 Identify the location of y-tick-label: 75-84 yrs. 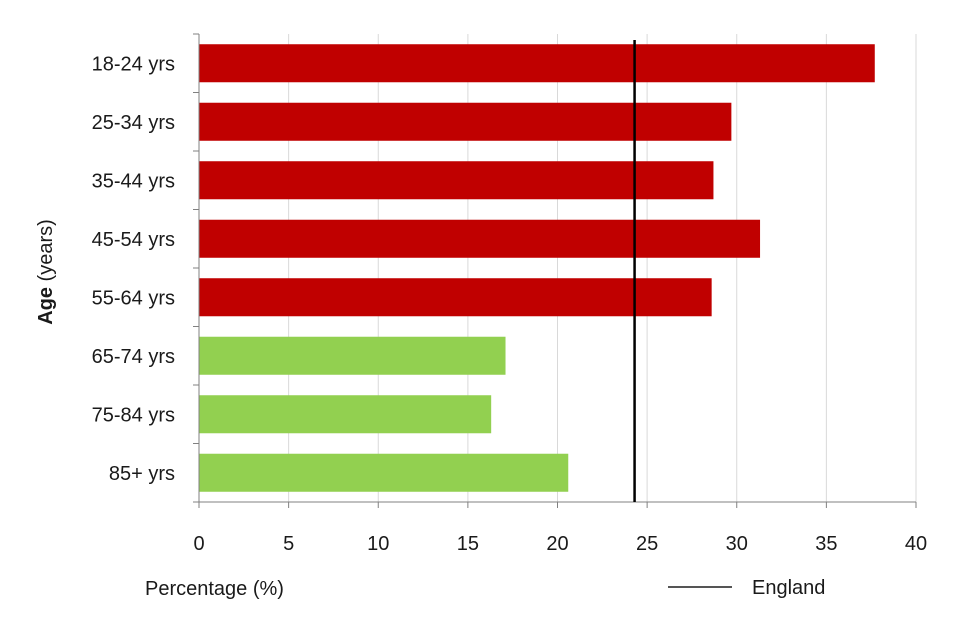
(133, 415).